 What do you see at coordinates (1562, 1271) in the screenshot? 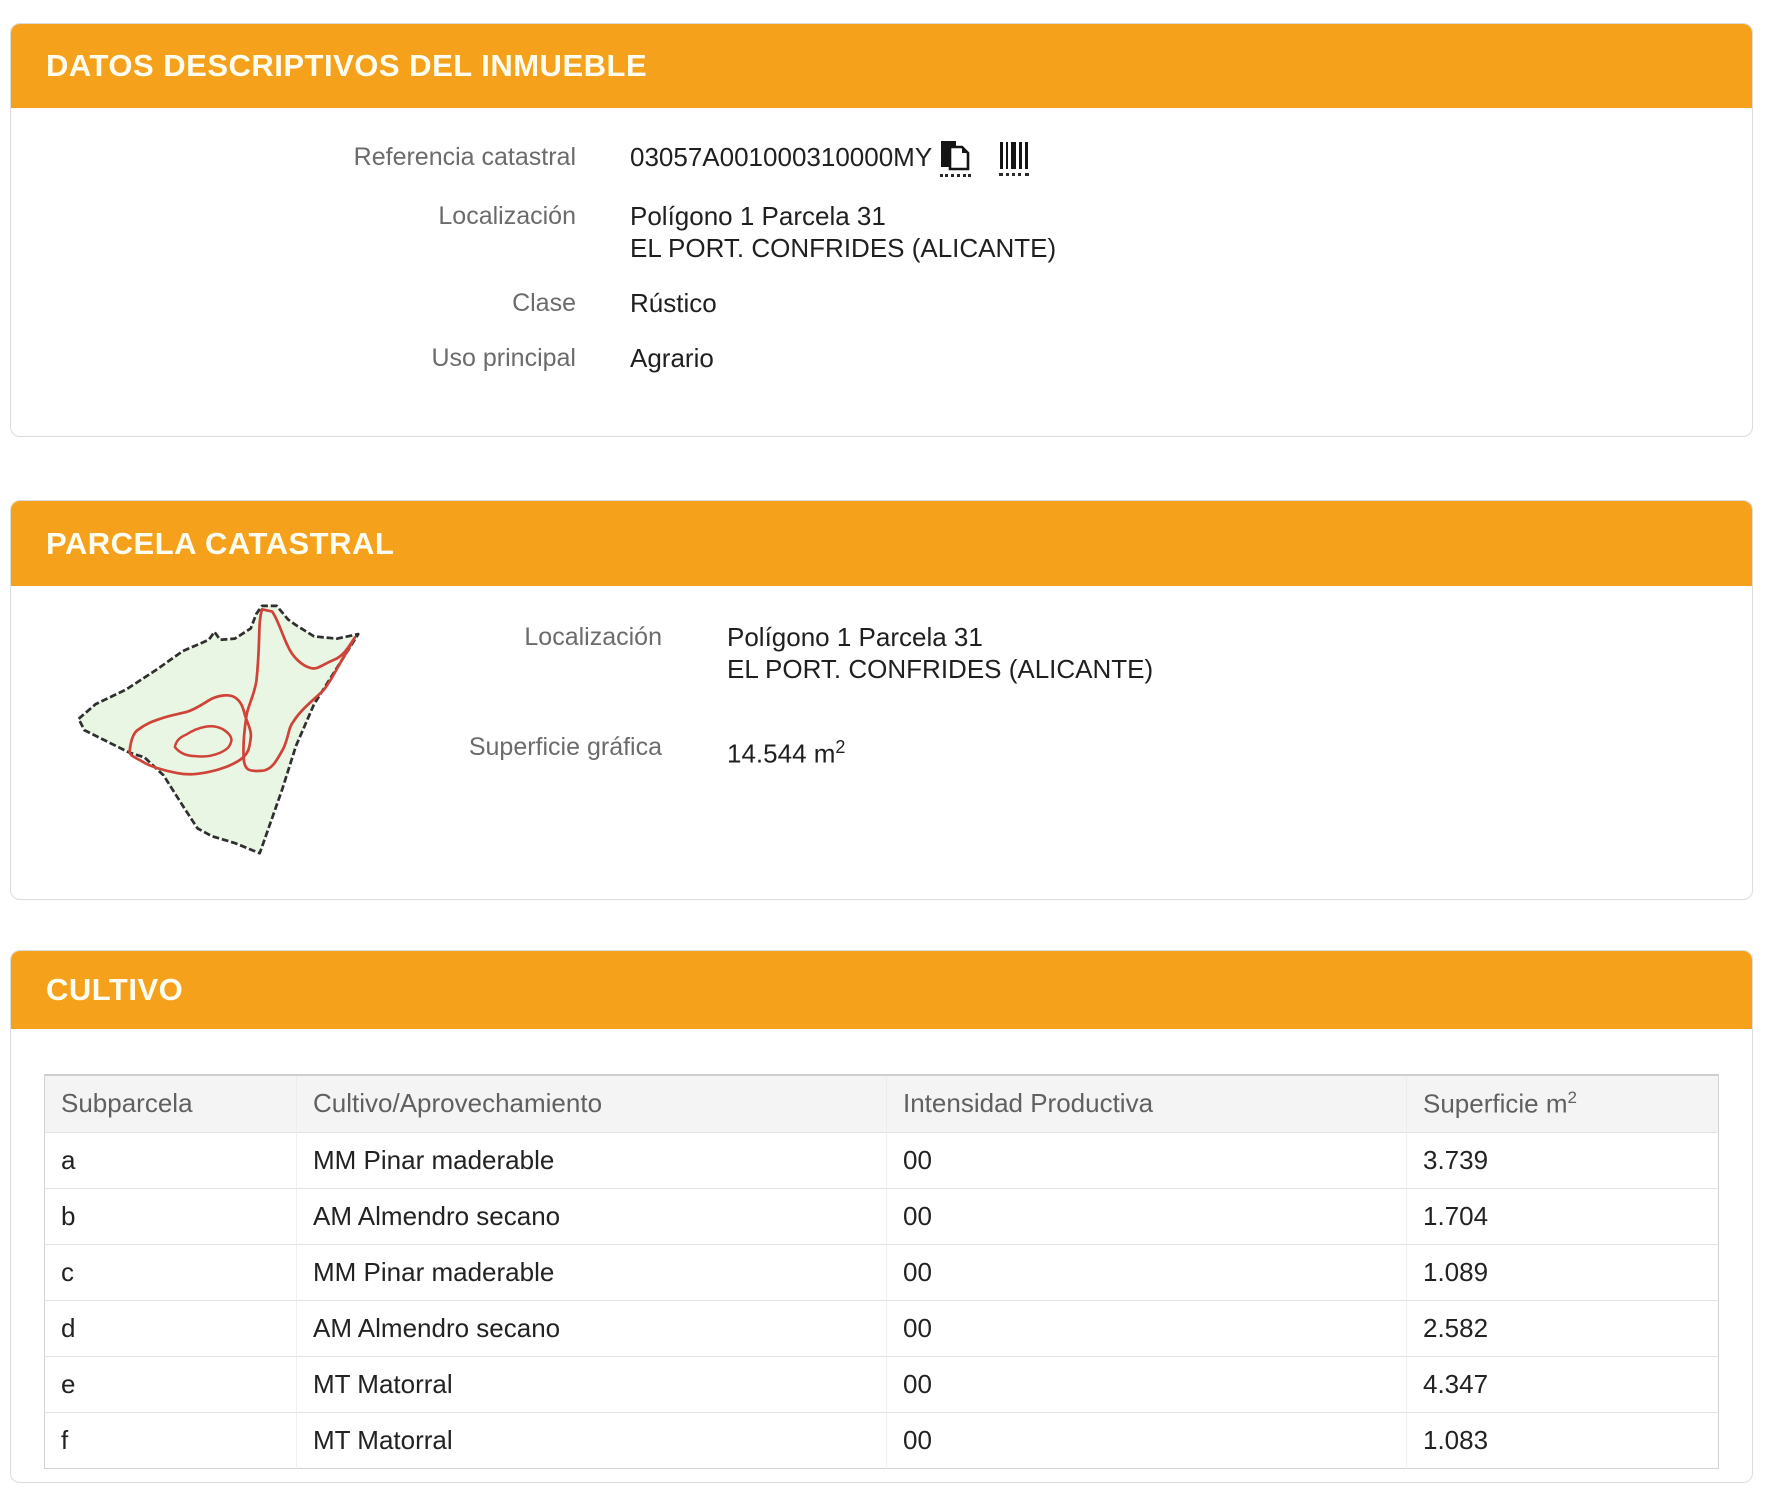
I see `cell-superficie: 1.089` at bounding box center [1562, 1271].